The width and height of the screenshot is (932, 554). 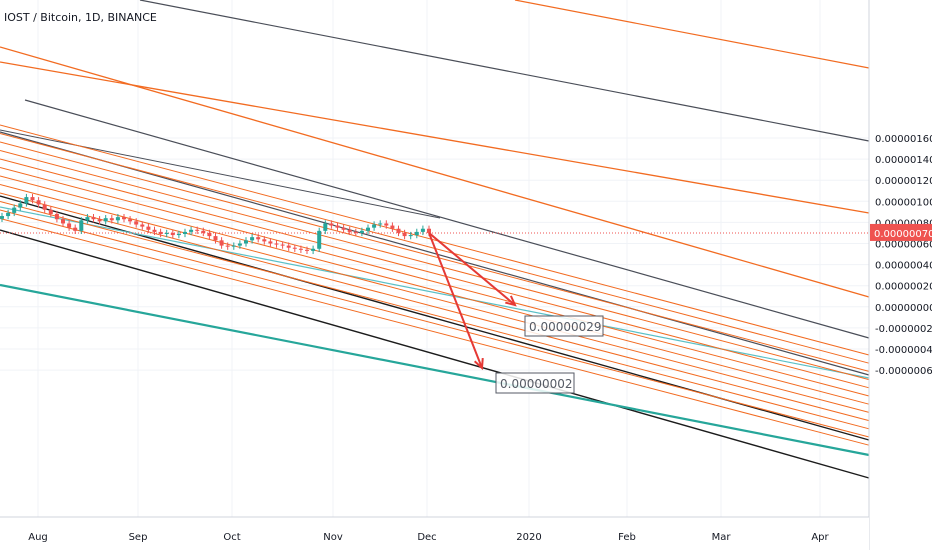 I want to click on time-axis-labels: Aug Sep Oct Nov Dec 2020 Feb Mar Apr, so click(x=428, y=537).